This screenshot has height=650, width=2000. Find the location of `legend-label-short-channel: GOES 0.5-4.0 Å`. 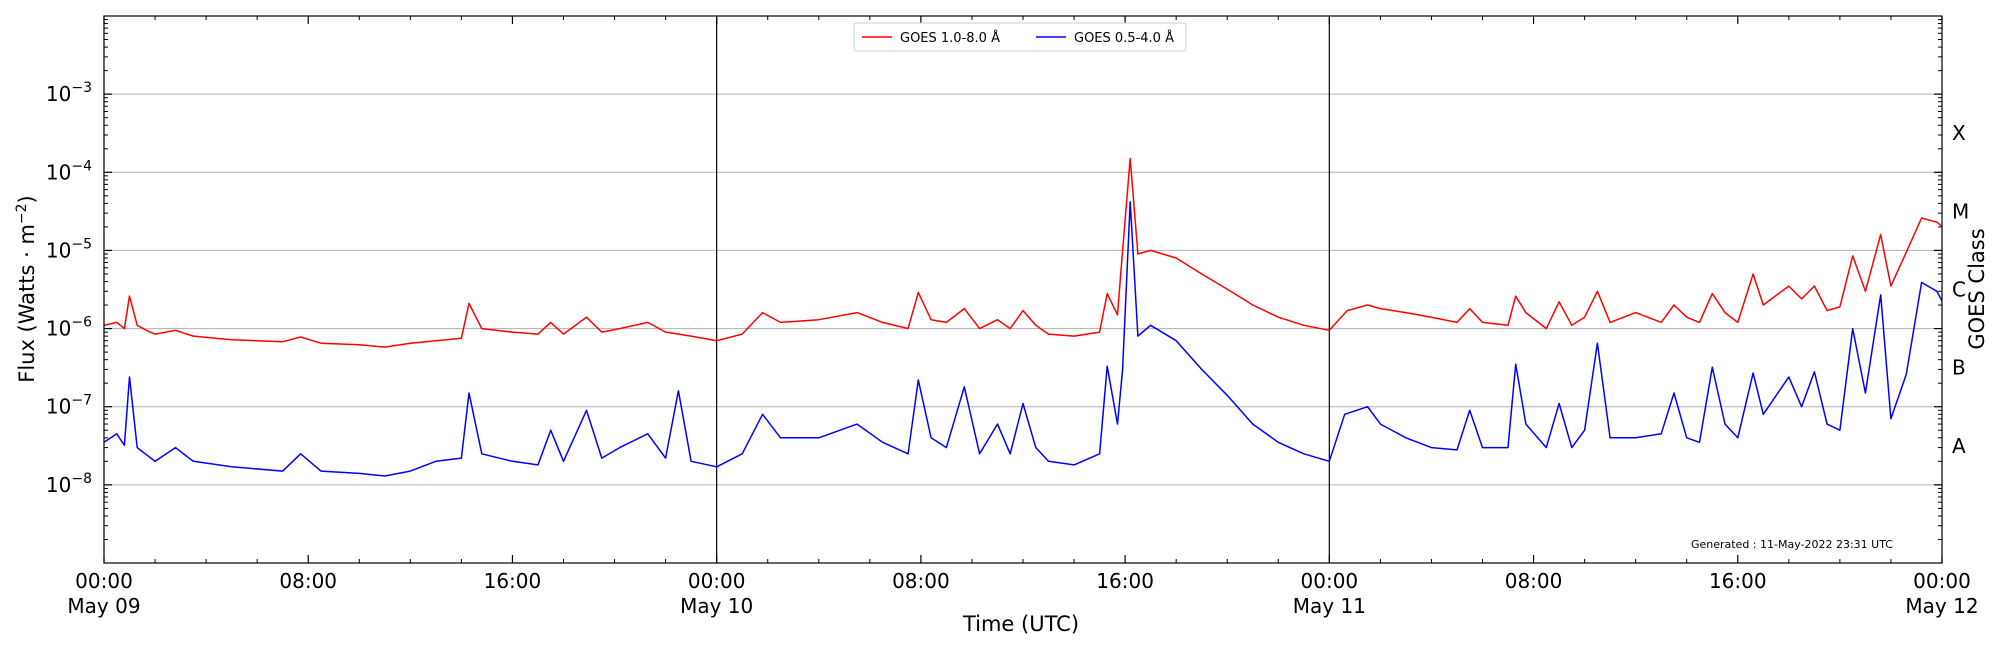

legend-label-short-channel: GOES 0.5-4.0 Å is located at coordinates (1124, 38).